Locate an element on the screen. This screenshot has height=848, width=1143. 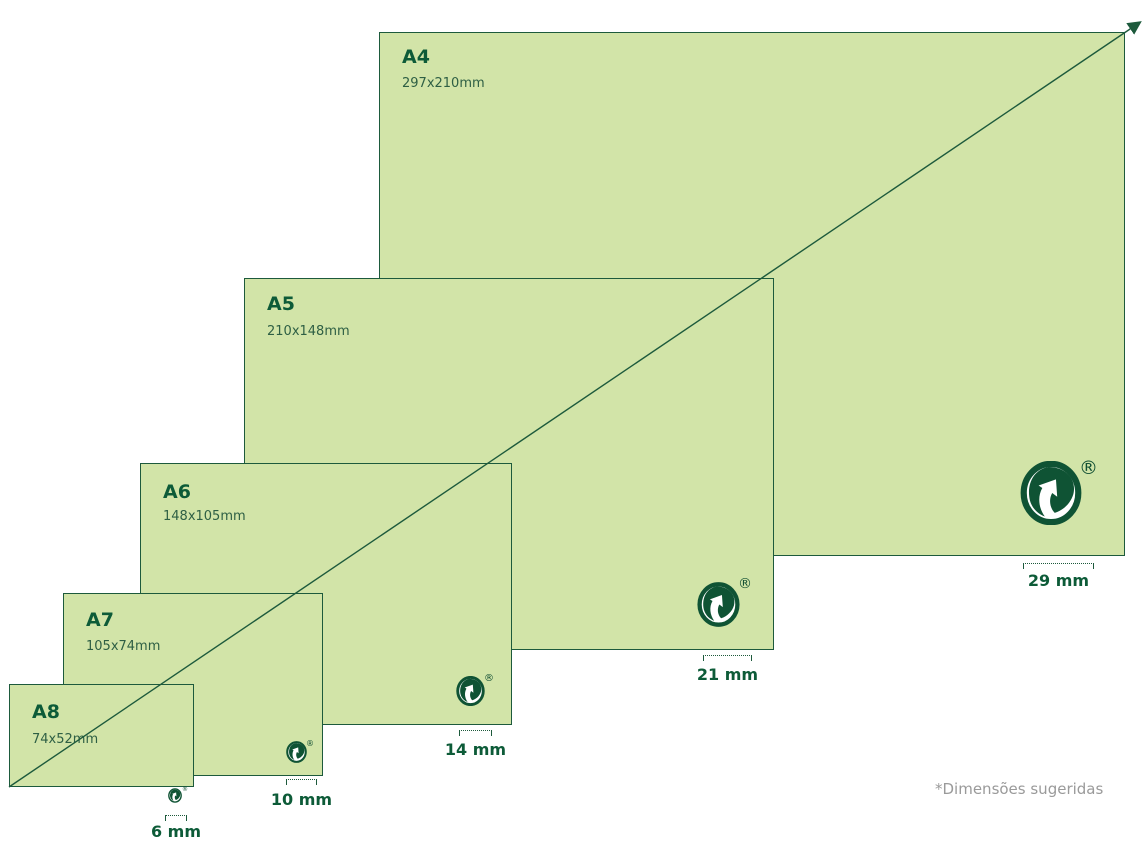
sheet-a8: A8 74x52mm is located at coordinates (101, 735).